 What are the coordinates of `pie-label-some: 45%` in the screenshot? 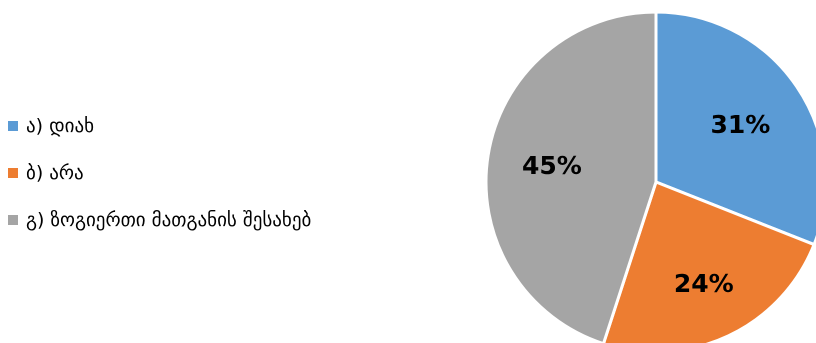 It's located at (552, 165).